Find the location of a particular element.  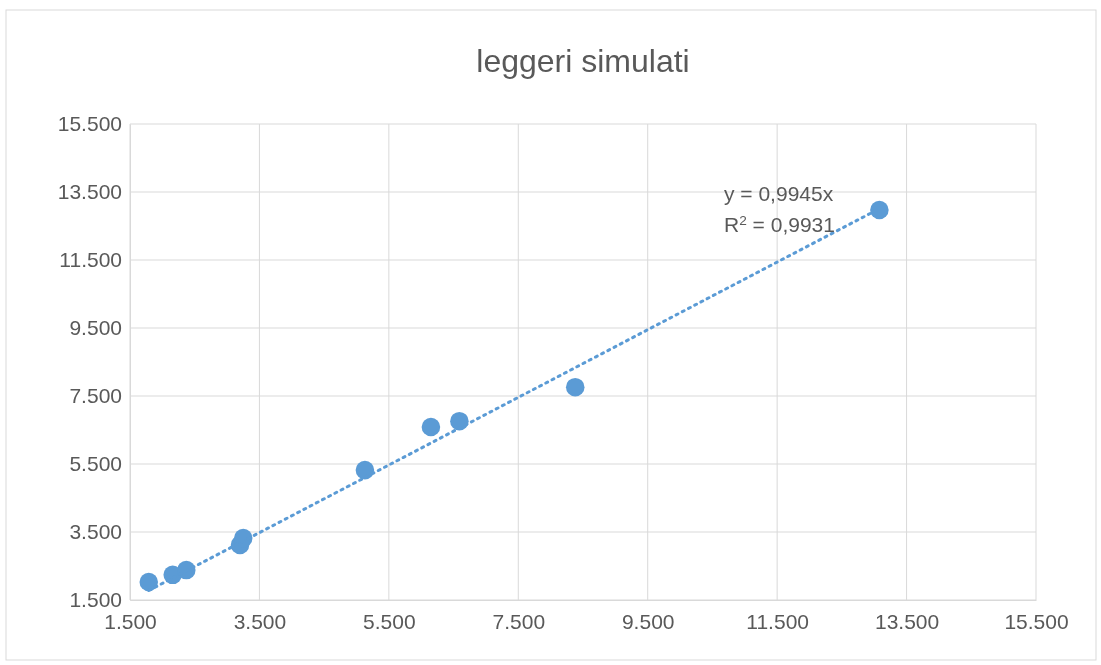

y-tick-label: 3.500 is located at coordinates (95, 532).